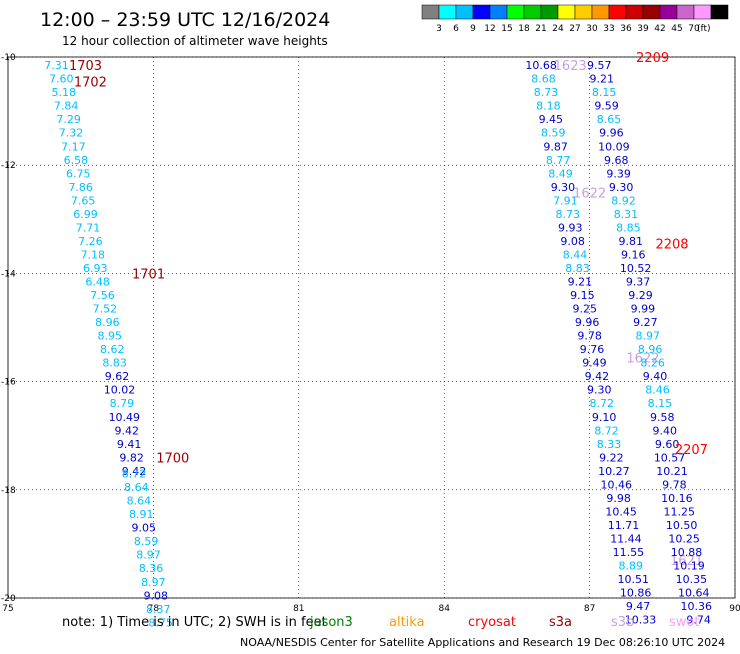 This screenshot has height=654, width=740. What do you see at coordinates (160, 622) in the screenshot?
I see `wave-height-value: 8.75` at bounding box center [160, 622].